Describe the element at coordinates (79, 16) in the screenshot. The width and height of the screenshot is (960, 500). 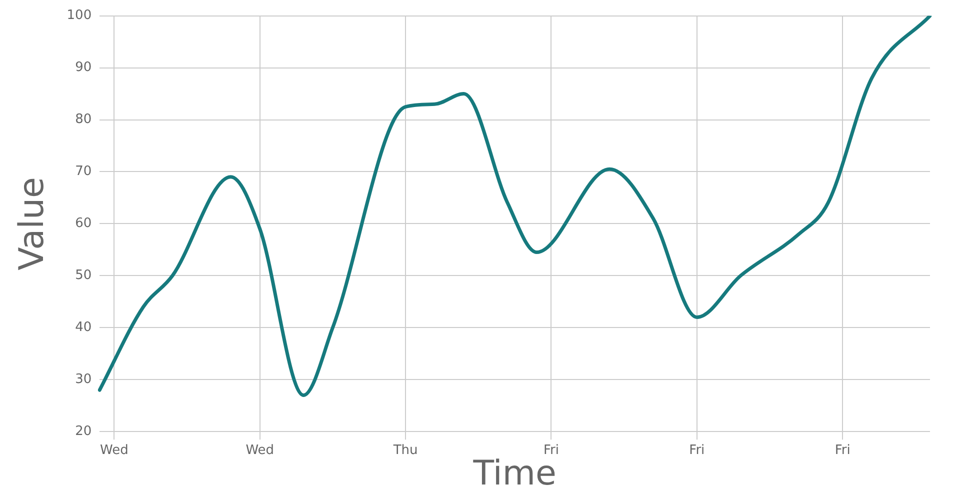
I see `y-tick-label: 100` at that location.